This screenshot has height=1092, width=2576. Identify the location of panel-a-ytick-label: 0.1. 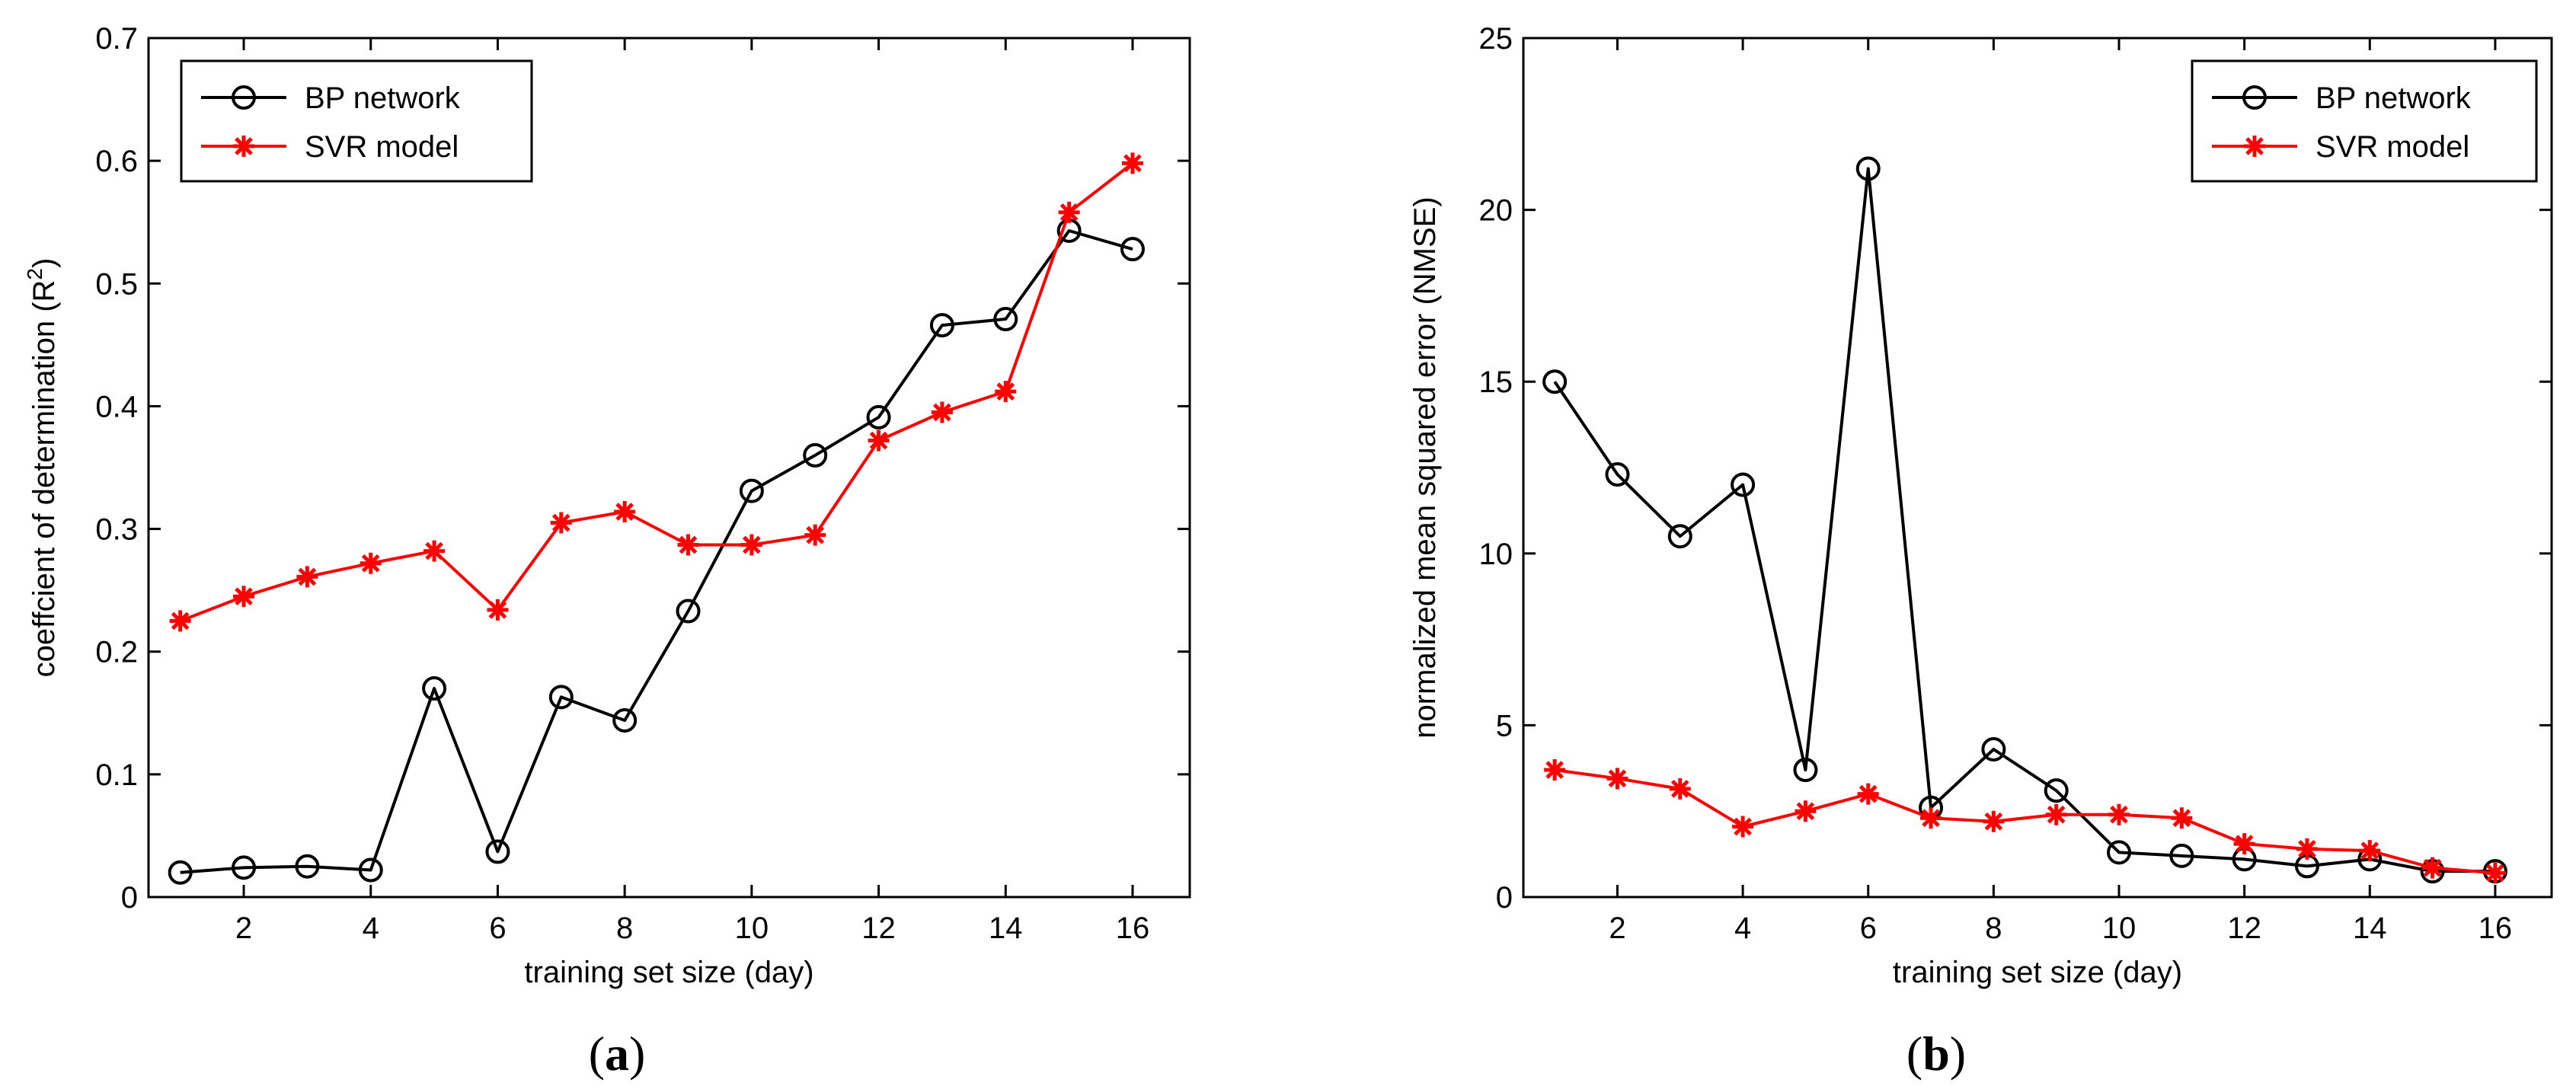
(117, 775).